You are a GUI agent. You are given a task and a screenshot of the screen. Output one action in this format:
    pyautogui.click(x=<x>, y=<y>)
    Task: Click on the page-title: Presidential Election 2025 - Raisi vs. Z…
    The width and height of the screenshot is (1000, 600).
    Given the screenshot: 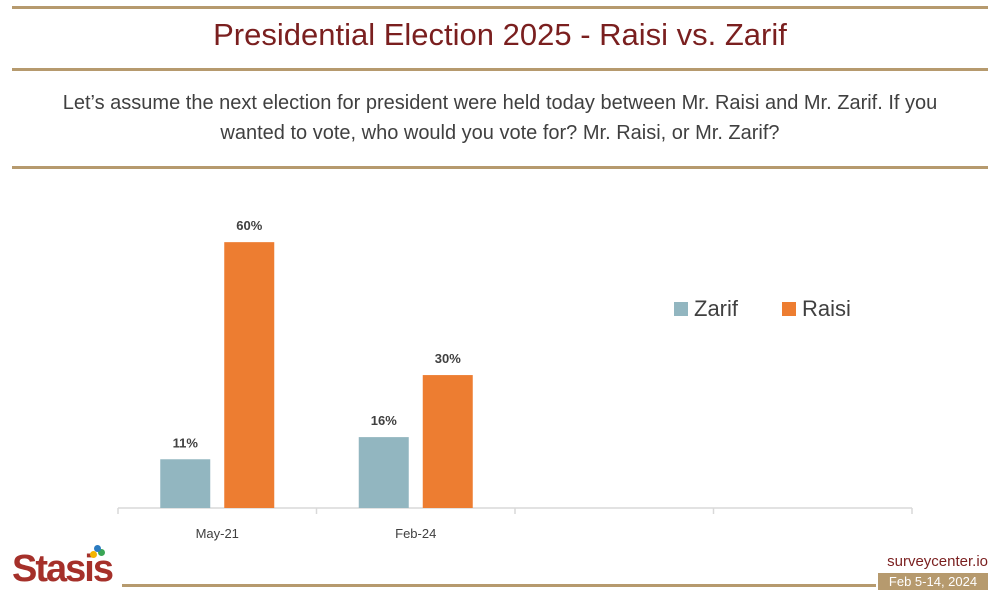 What is the action you would take?
    pyautogui.click(x=500, y=34)
    